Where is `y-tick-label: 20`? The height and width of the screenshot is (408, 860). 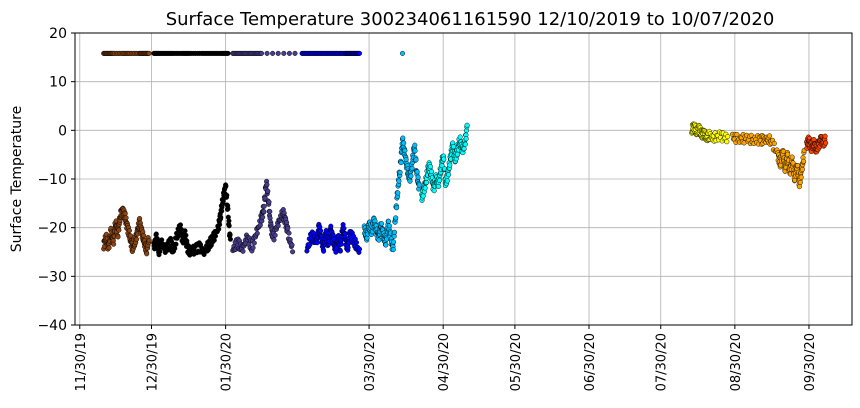 y-tick-label: 20 is located at coordinates (58, 34).